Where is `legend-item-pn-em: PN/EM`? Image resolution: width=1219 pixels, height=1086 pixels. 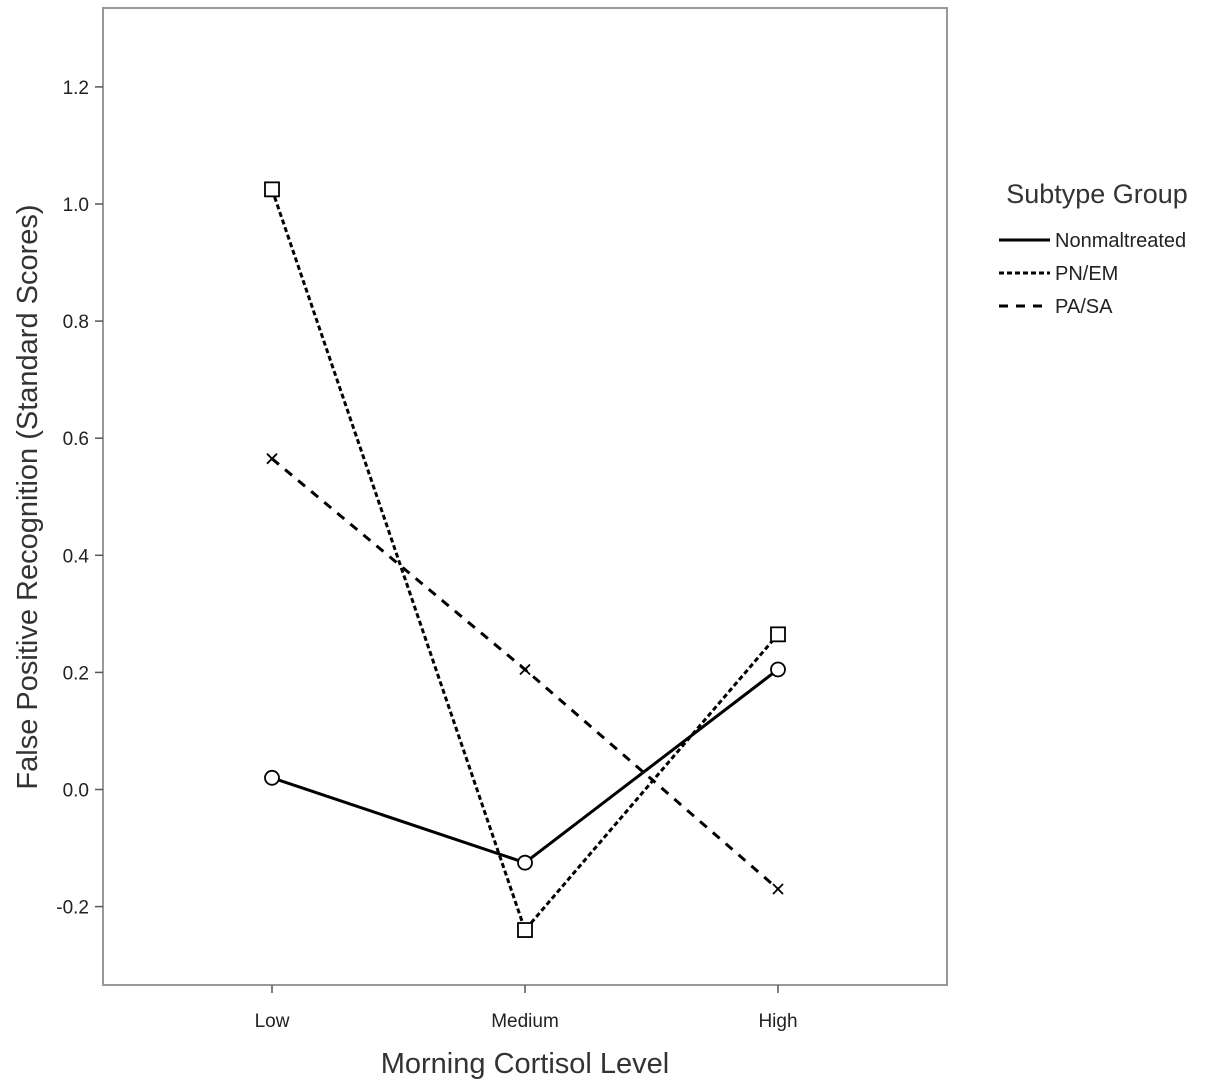 legend-item-pn-em: PN/EM is located at coordinates (1058, 274).